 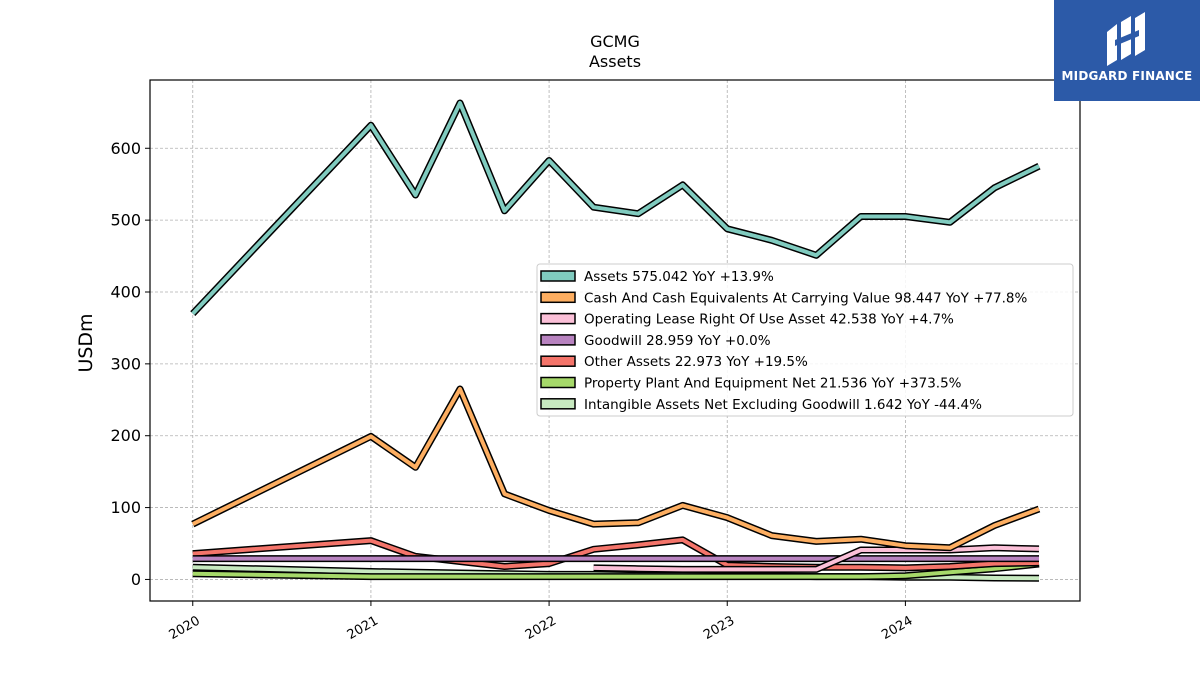 What do you see at coordinates (696, 362) in the screenshot?
I see `legend-entry: Other Assets 22.973 YoY +19.5%` at bounding box center [696, 362].